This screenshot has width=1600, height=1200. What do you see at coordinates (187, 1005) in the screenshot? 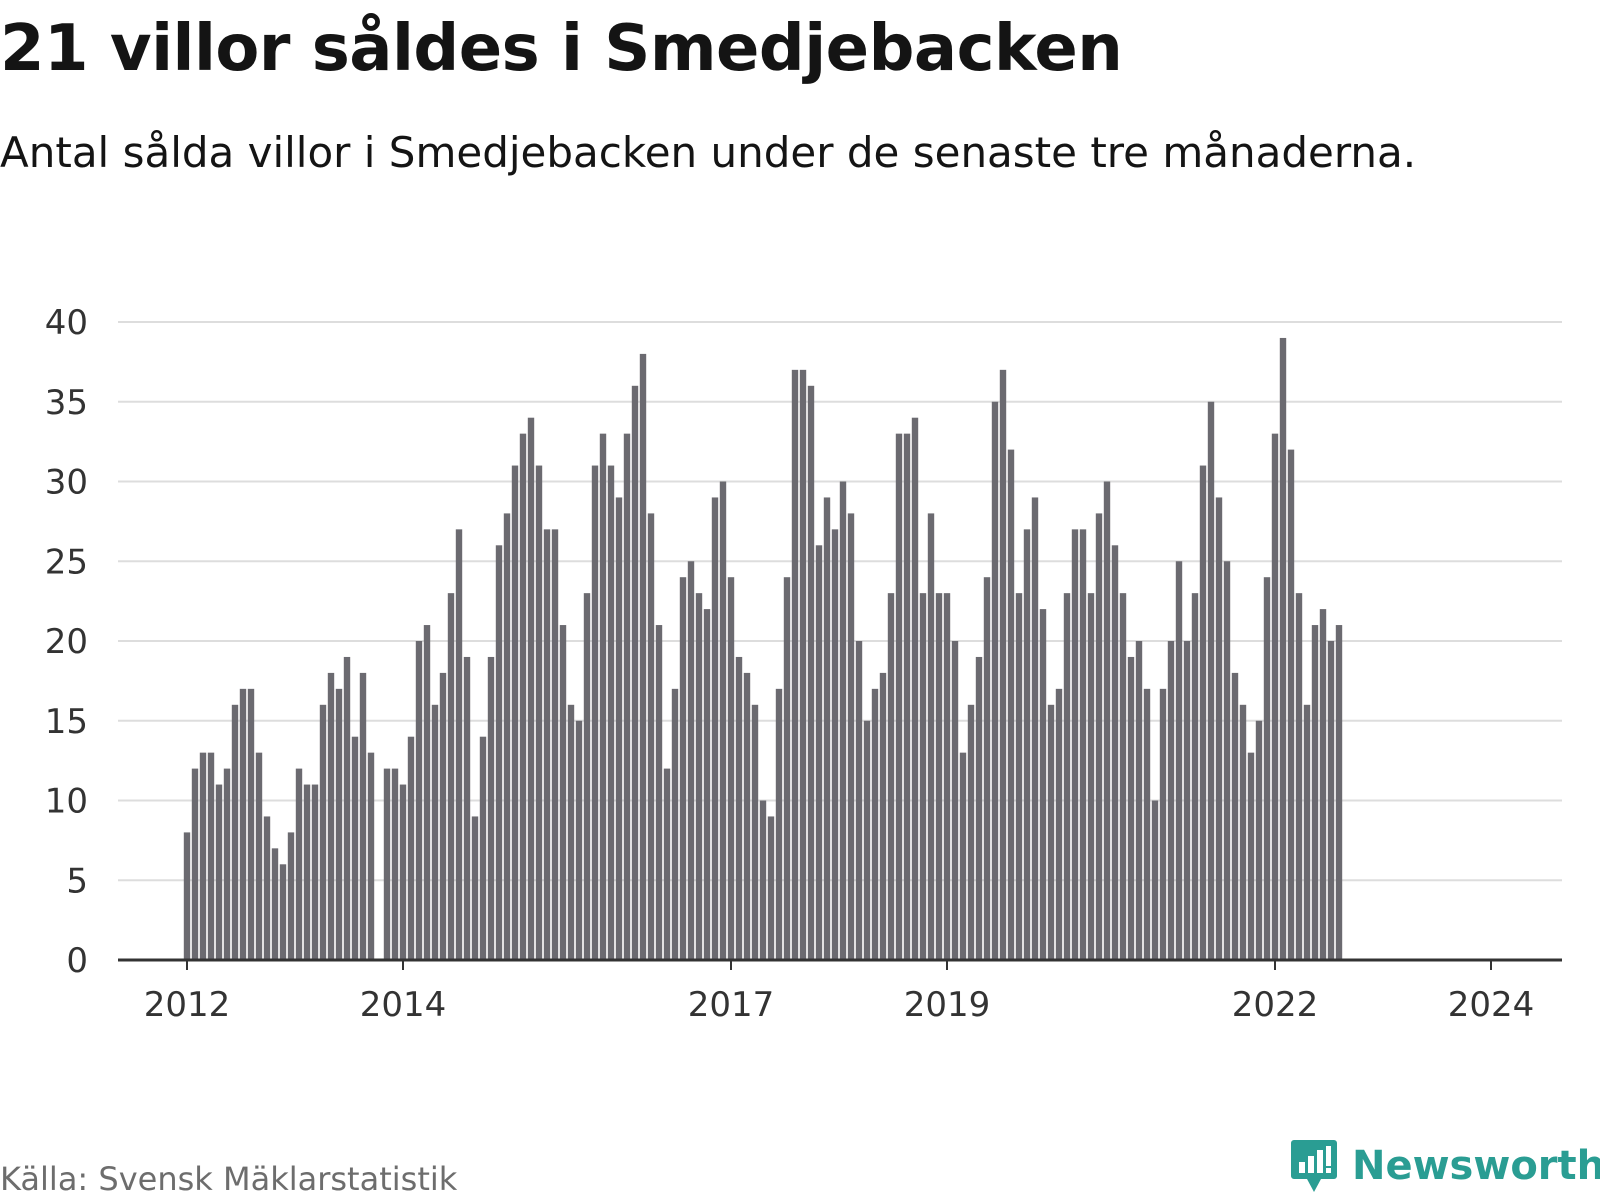
I see `x-tick-label: 2012` at bounding box center [187, 1005].